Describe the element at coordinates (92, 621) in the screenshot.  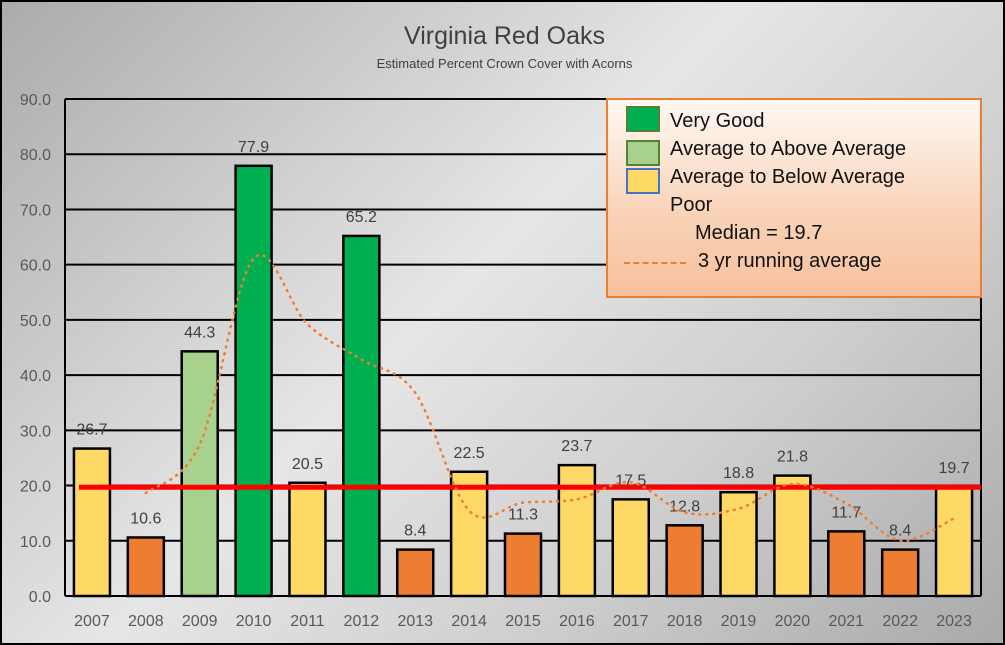
I see `x-tick-label: 2007` at that location.